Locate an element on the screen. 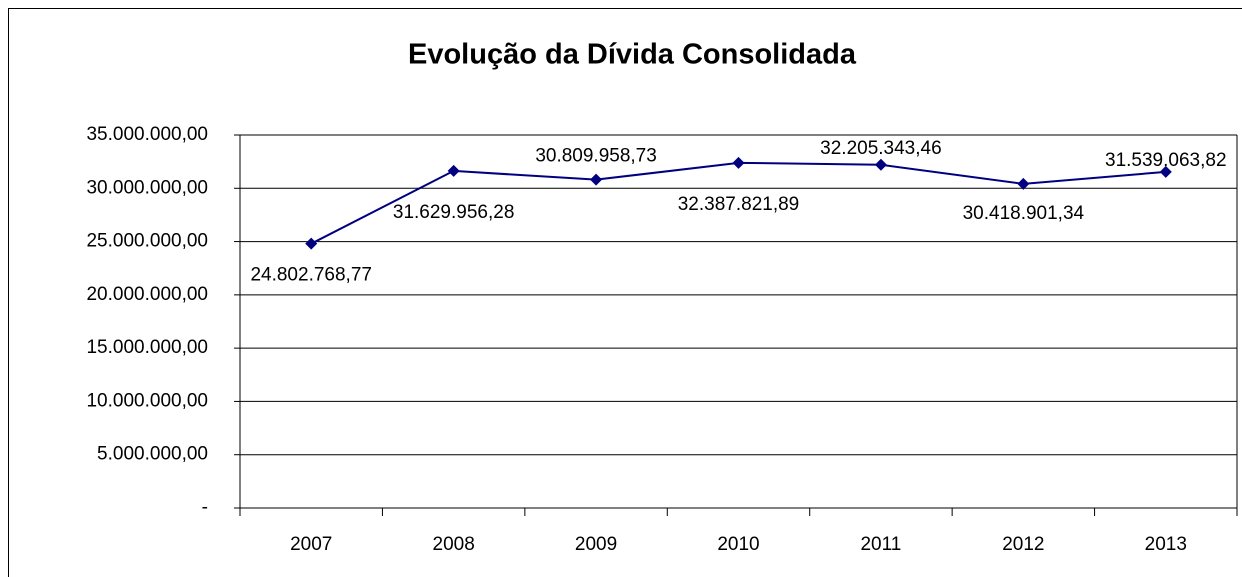 Image resolution: width=1242 pixels, height=577 pixels. y-tick-label: 5.000.000,00 is located at coordinates (152, 454).